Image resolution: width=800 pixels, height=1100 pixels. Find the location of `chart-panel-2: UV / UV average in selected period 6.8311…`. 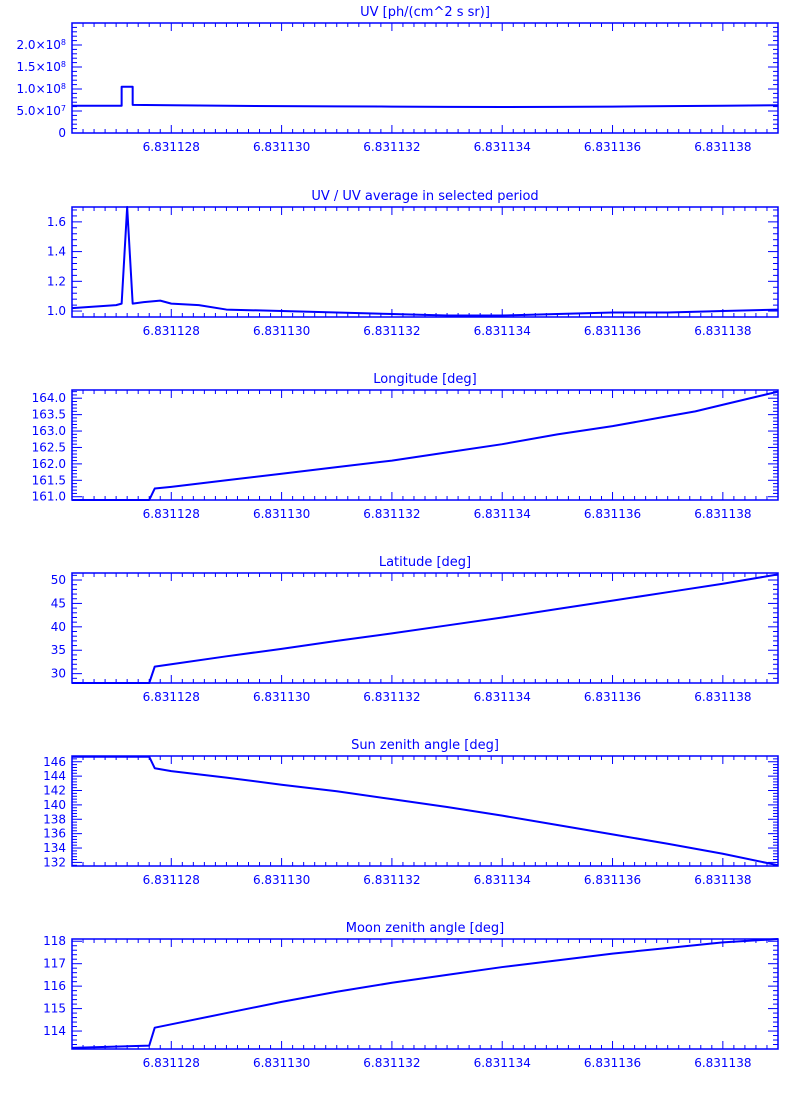

chart-panel-2: UV / UV average in selected period 6.8311… is located at coordinates (413, 263).